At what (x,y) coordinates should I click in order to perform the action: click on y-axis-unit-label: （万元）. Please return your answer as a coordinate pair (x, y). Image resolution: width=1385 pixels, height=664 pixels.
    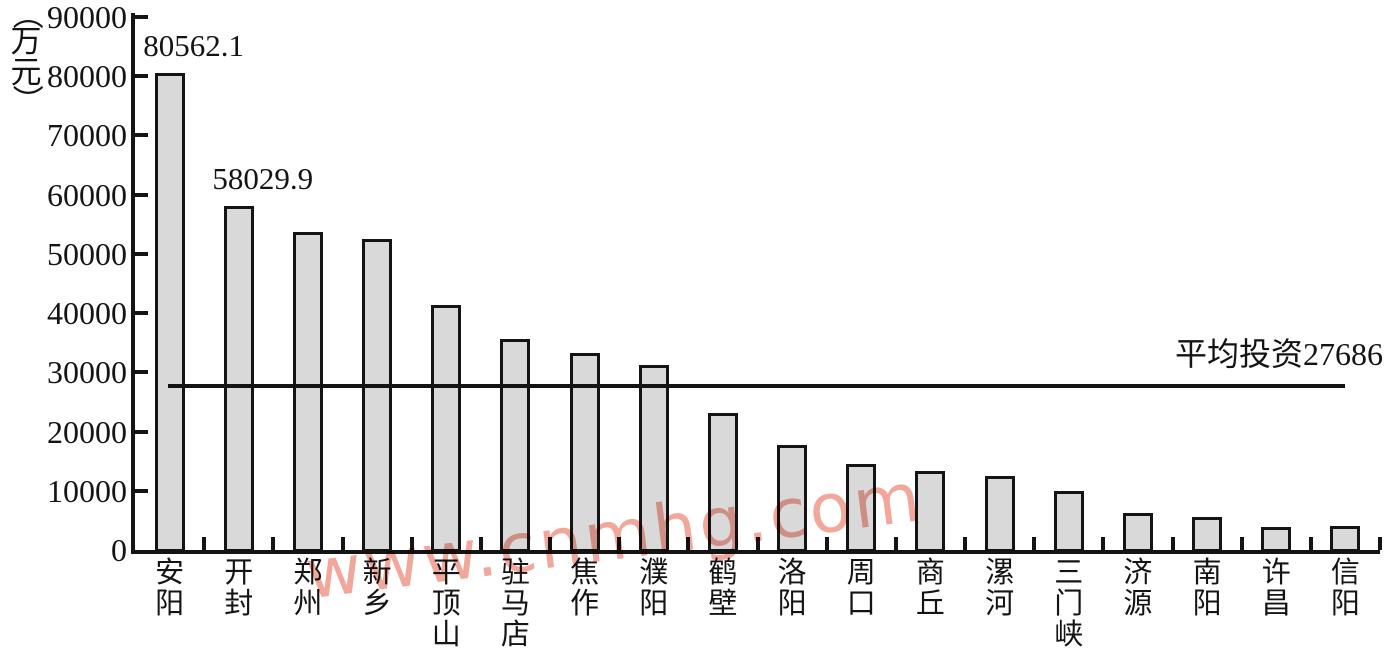
    Looking at the image, I should click on (26, 58).